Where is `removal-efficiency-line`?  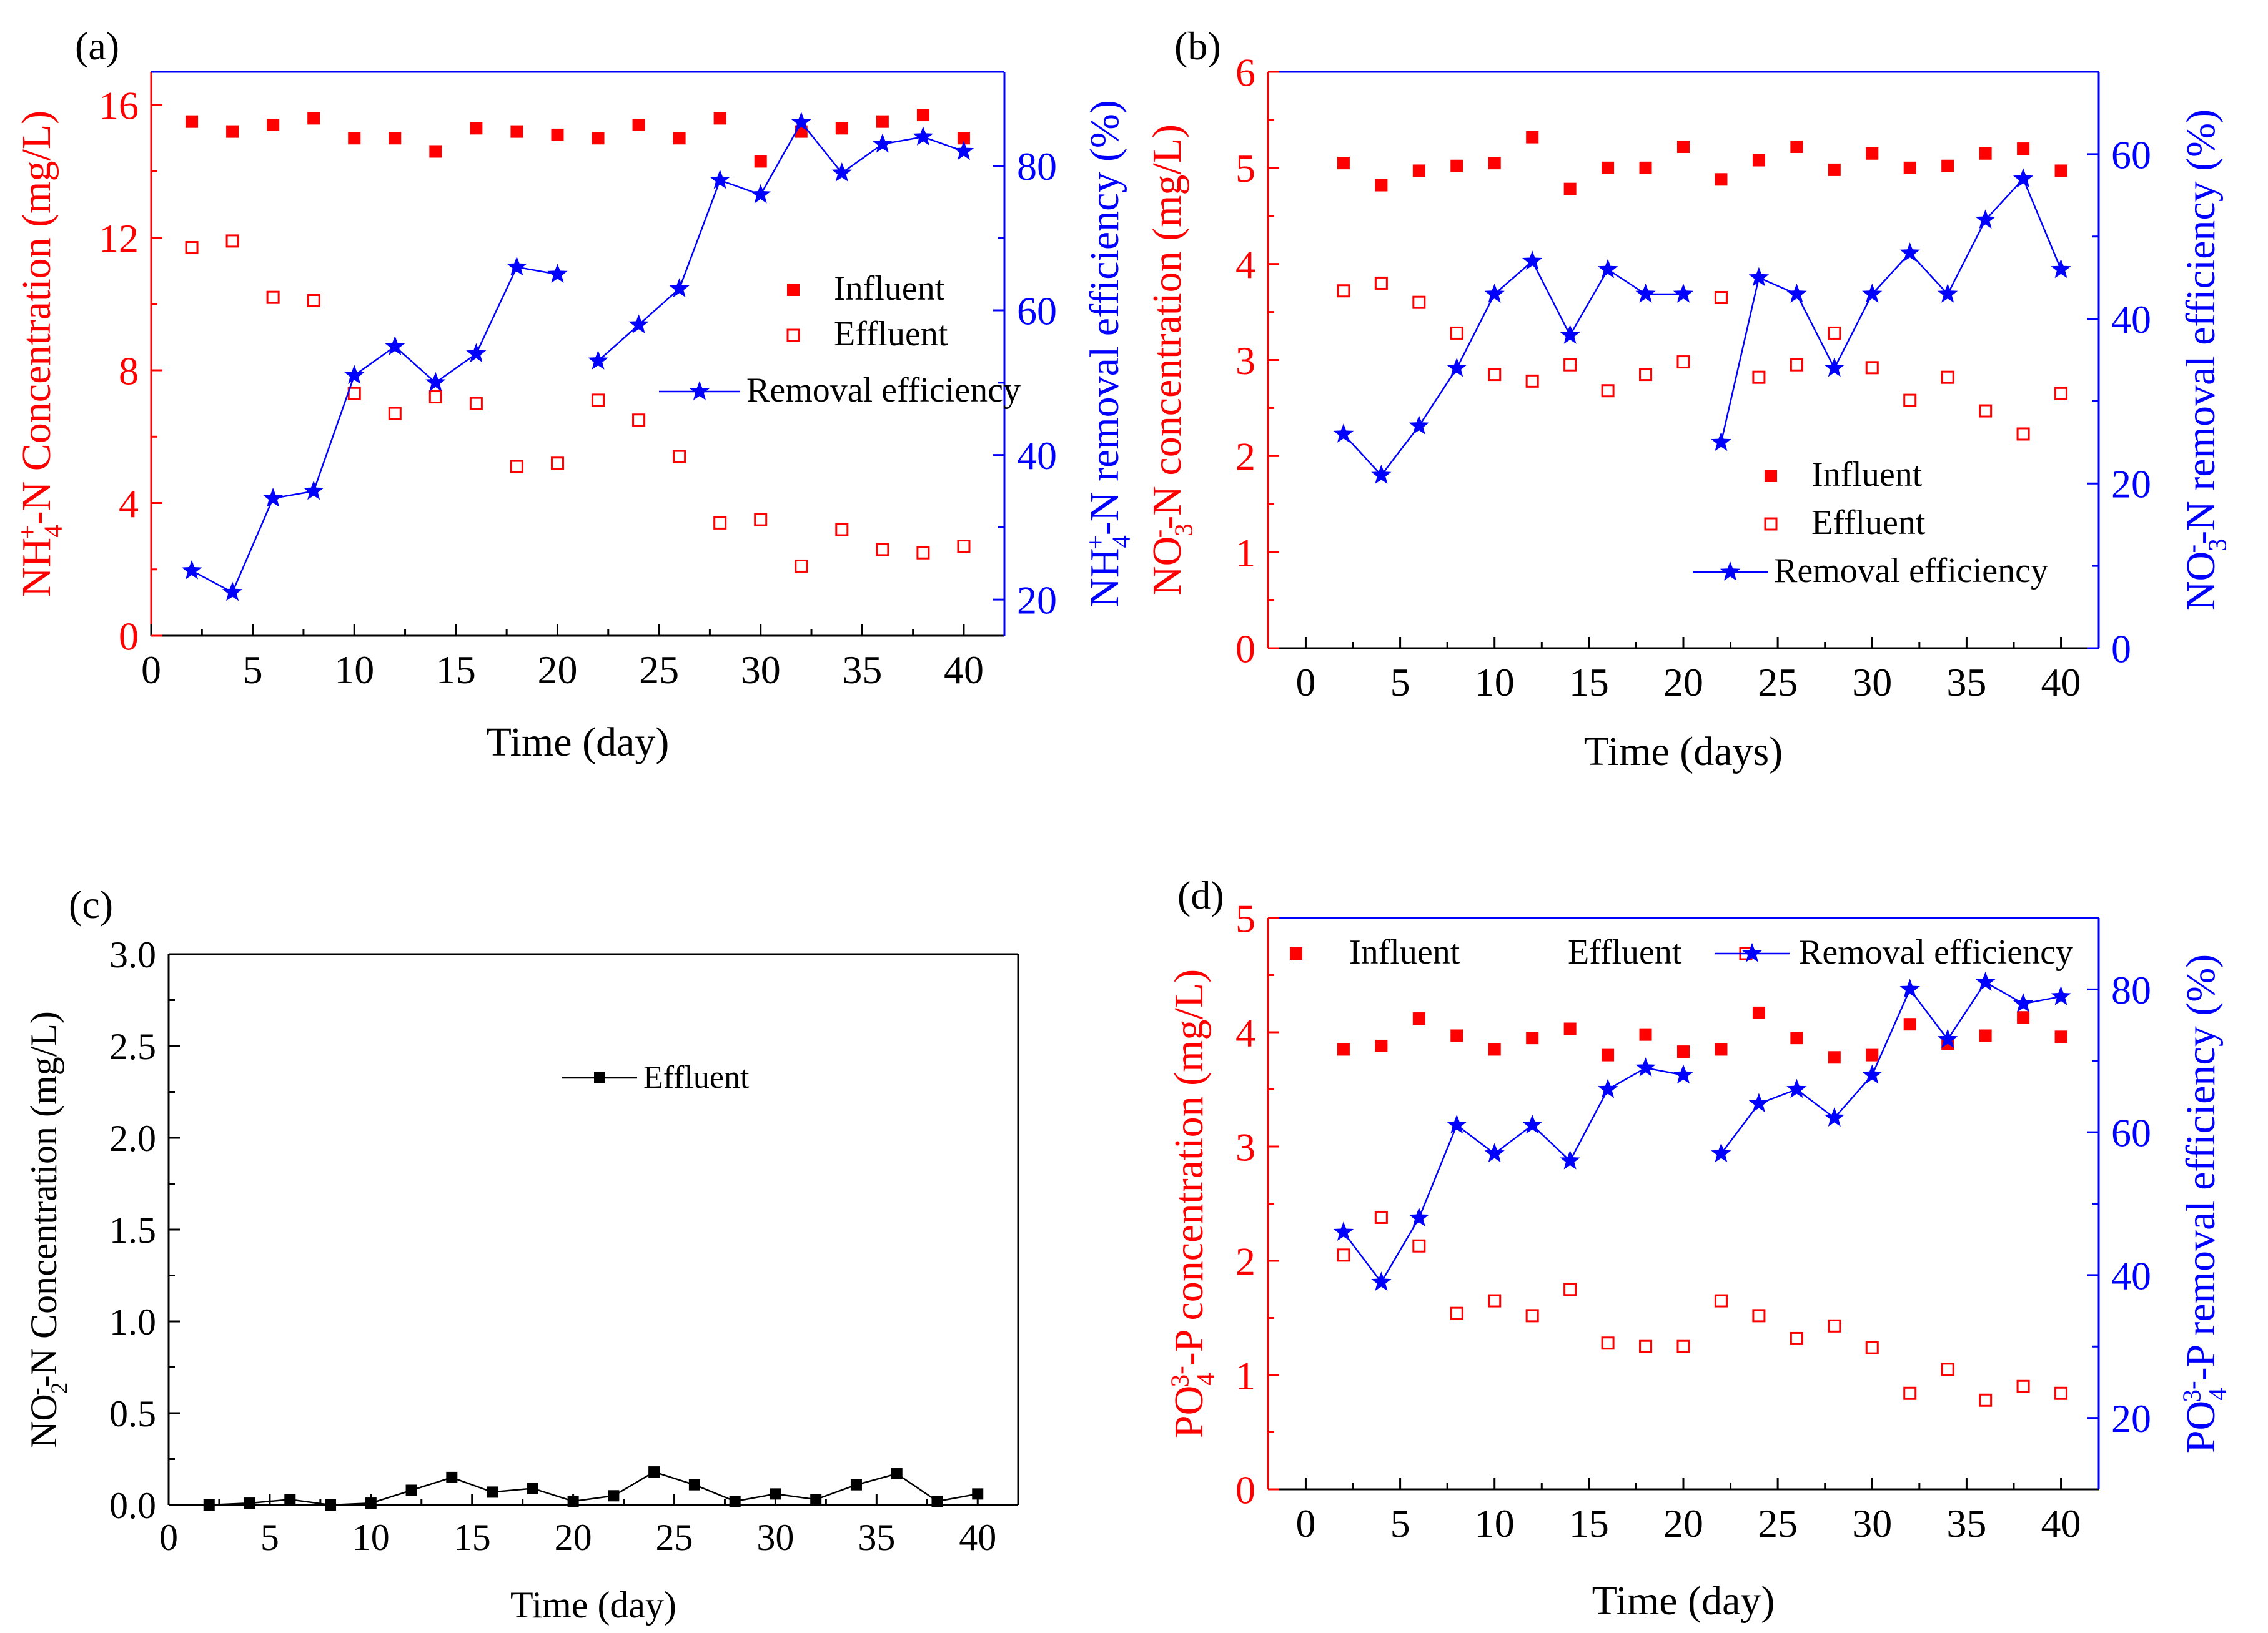 removal-efficiency-line is located at coordinates (1512, 369).